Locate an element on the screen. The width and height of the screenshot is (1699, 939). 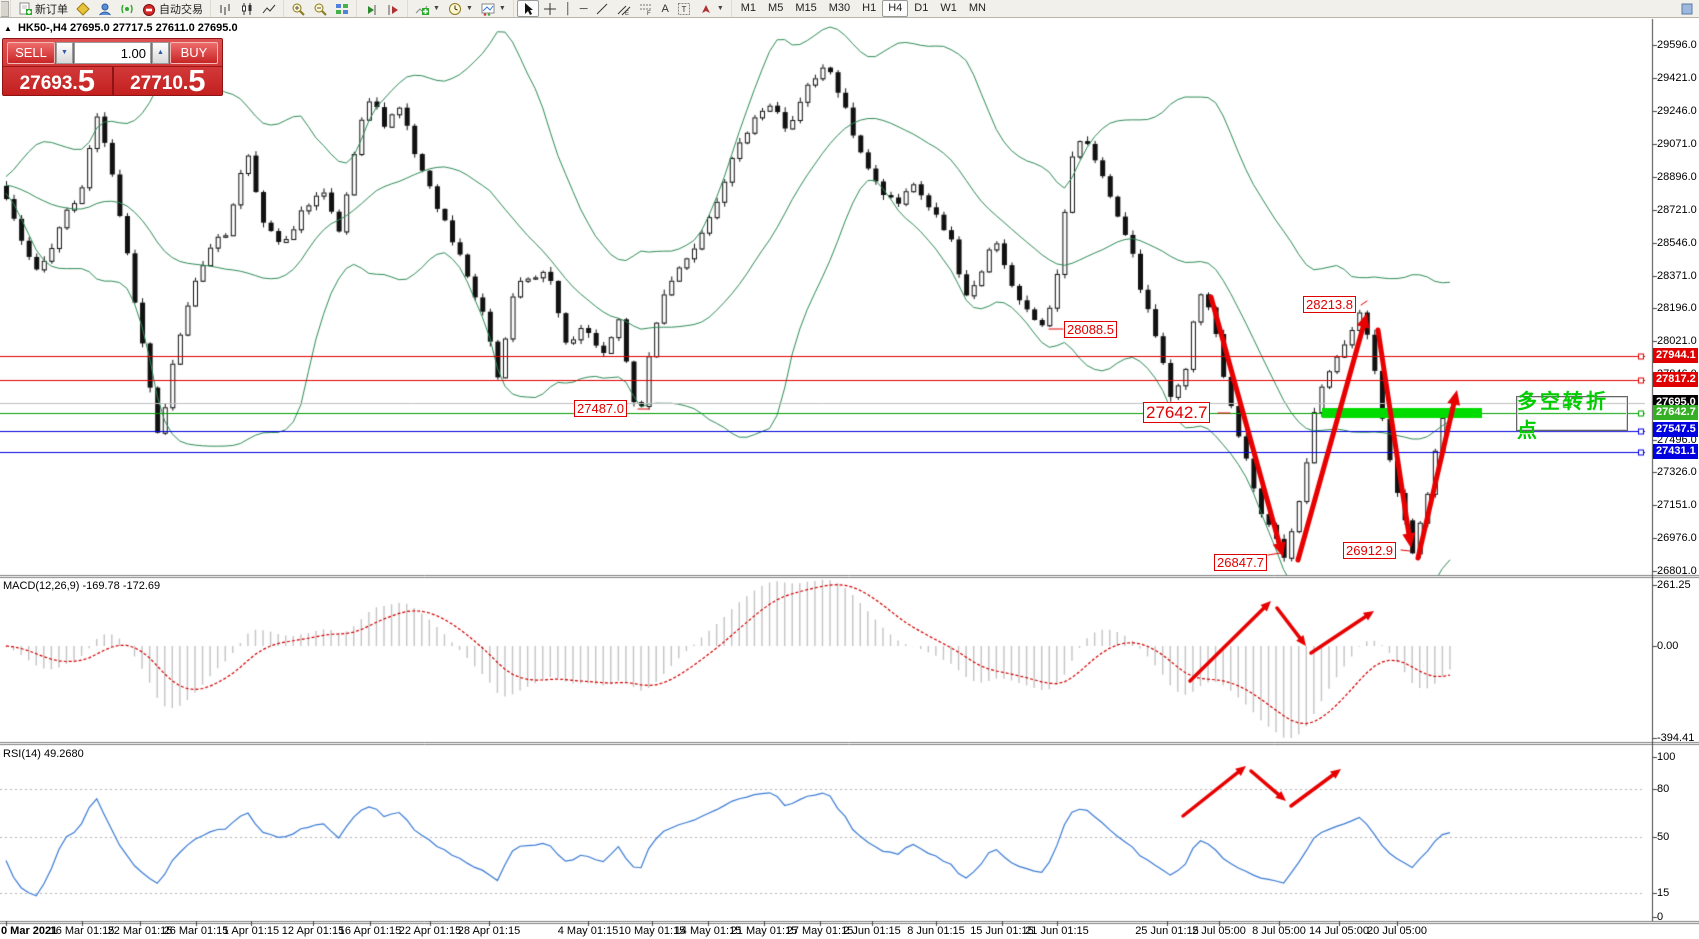
fibonacci-icon: F is located at coordinates (646, 9).